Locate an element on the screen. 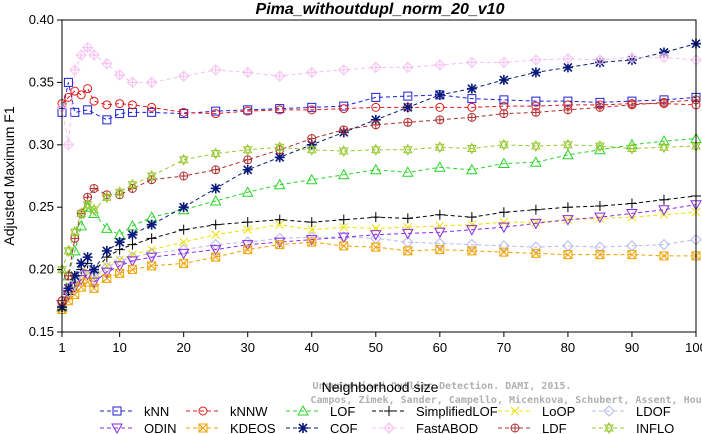 The height and width of the screenshot is (434, 702). legend-item-fastabod: FastABOD is located at coordinates (425, 427).